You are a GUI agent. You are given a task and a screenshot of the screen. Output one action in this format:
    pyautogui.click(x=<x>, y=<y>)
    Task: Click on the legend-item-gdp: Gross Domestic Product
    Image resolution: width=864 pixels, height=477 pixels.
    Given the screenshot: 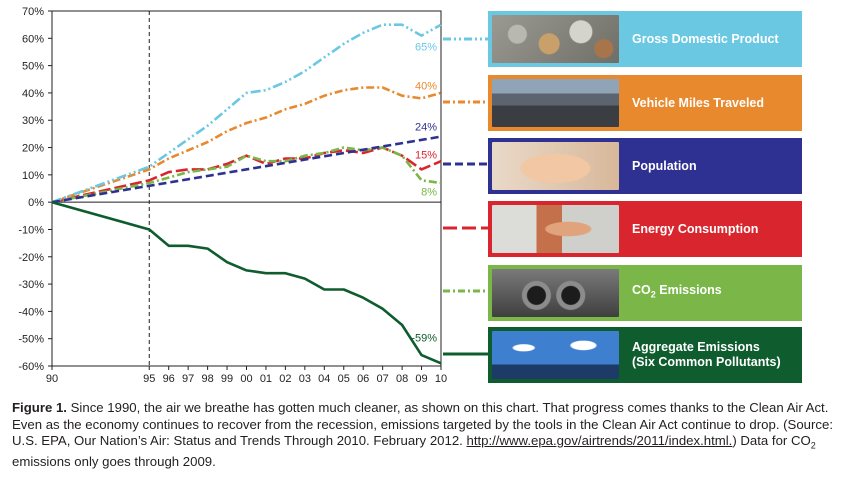 What is the action you would take?
    pyautogui.click(x=645, y=39)
    